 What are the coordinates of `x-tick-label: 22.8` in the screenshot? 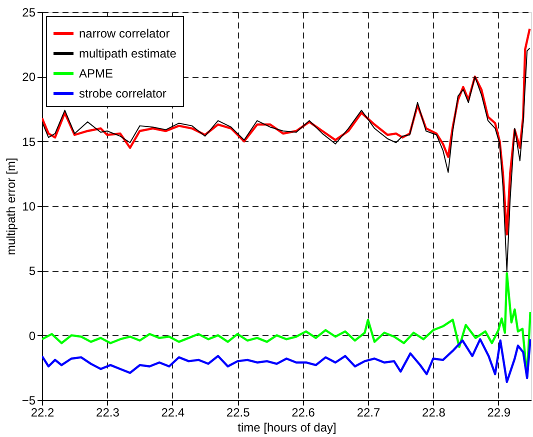 It's located at (434, 413).